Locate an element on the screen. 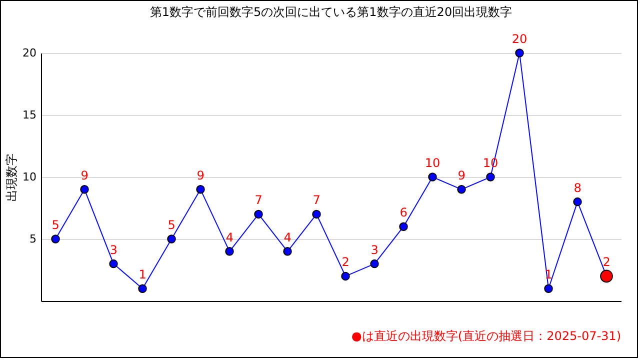 The height and width of the screenshot is (360, 640). data-label: 10 is located at coordinates (432, 163).